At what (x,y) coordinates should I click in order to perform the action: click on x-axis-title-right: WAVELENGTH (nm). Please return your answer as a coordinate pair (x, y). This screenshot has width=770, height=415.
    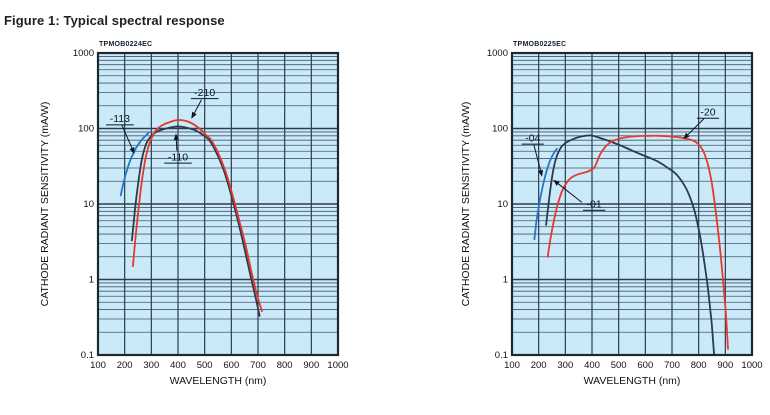
    Looking at the image, I should click on (632, 381).